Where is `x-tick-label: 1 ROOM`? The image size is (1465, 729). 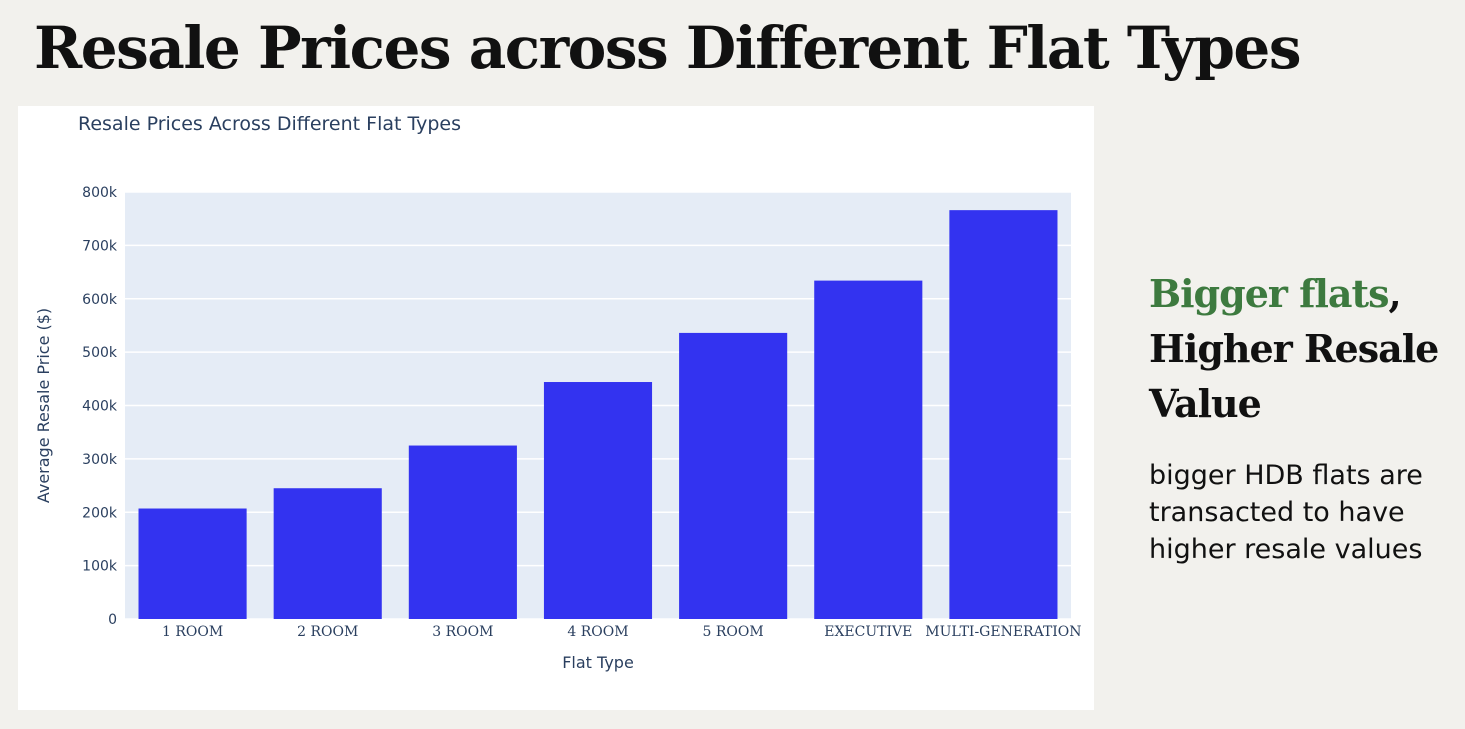 x-tick-label: 1 ROOM is located at coordinates (192, 632).